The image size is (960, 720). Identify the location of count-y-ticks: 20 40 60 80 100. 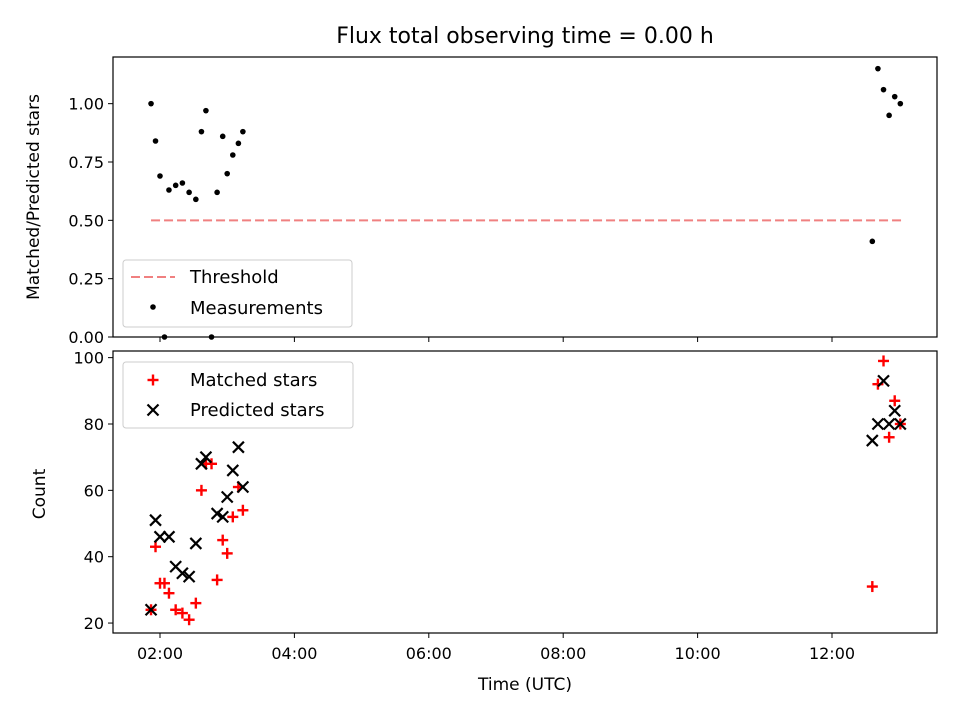
(93, 491).